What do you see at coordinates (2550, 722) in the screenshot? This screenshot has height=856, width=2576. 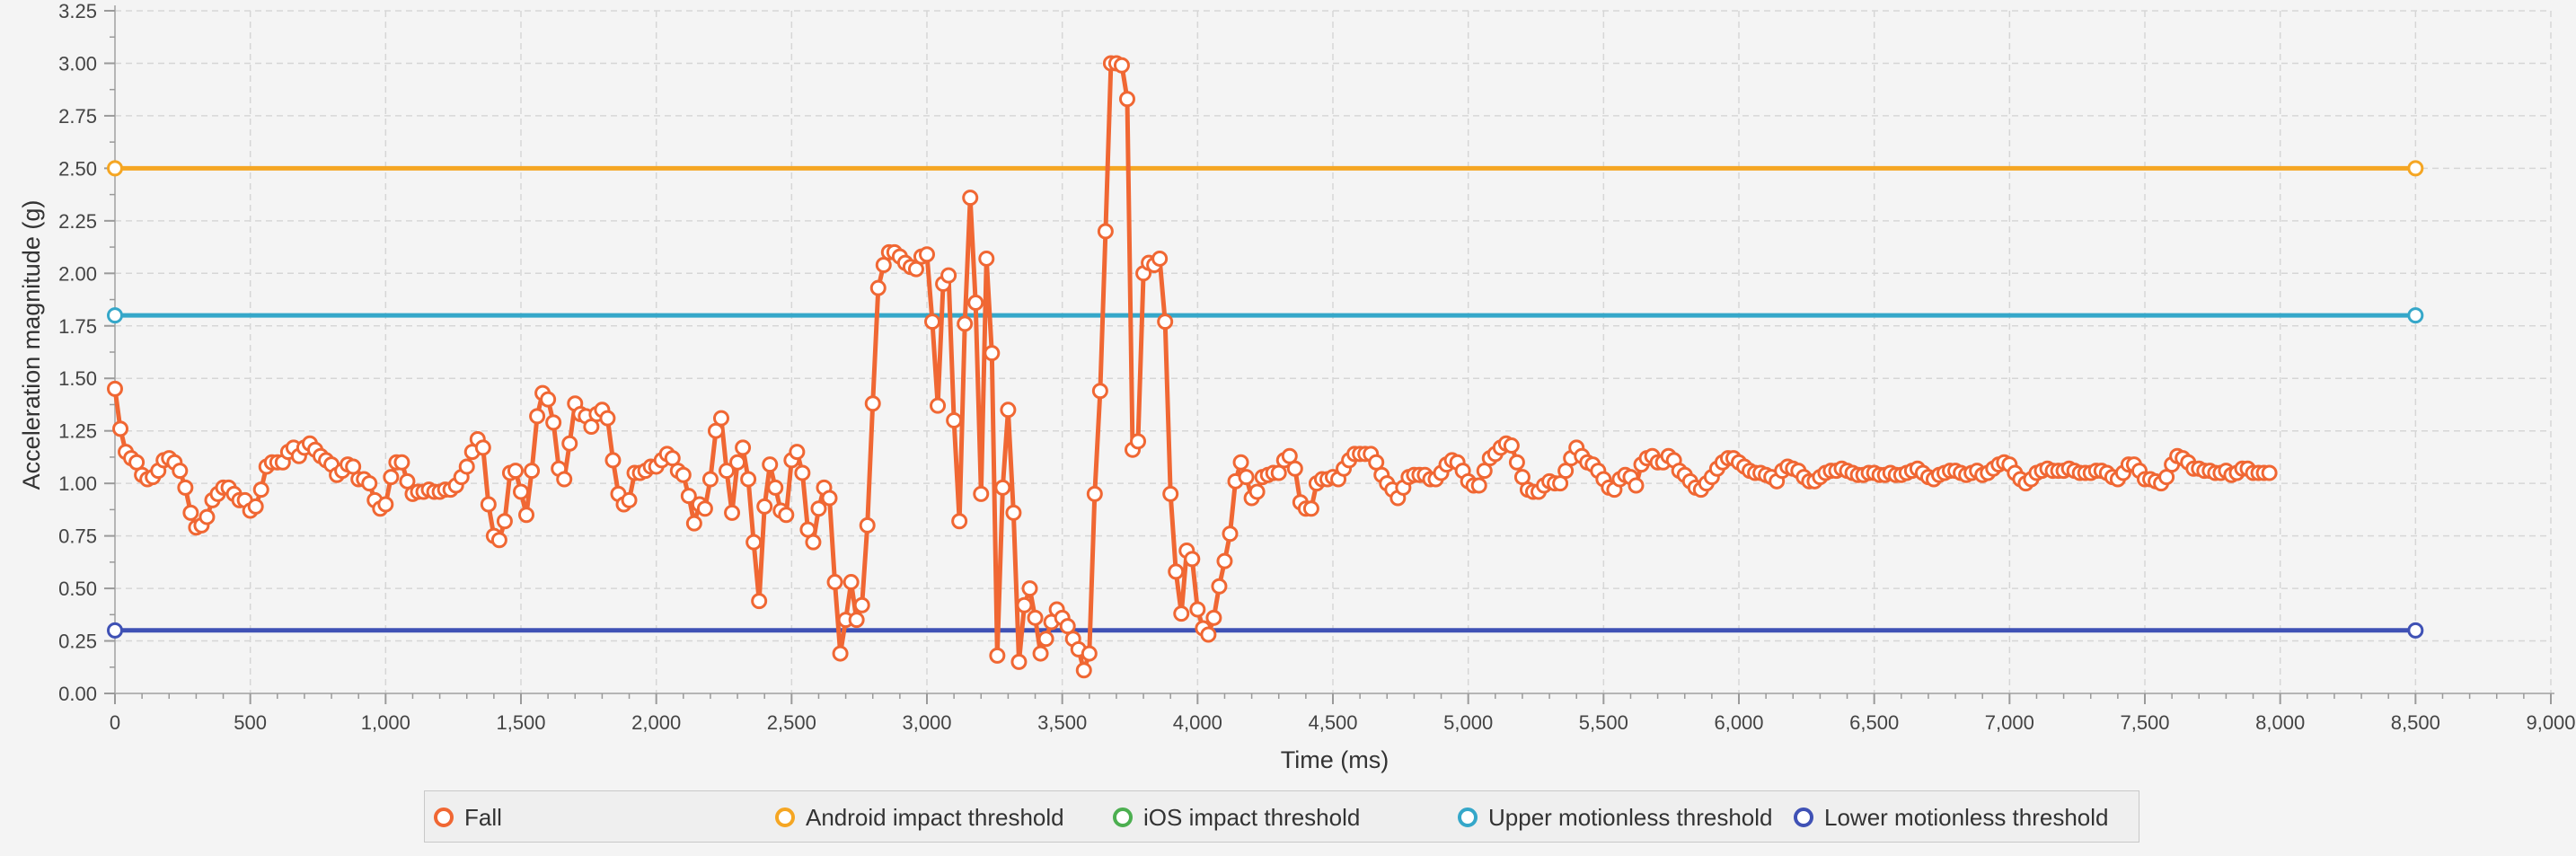 I see `x-tick-label: 9,000` at bounding box center [2550, 722].